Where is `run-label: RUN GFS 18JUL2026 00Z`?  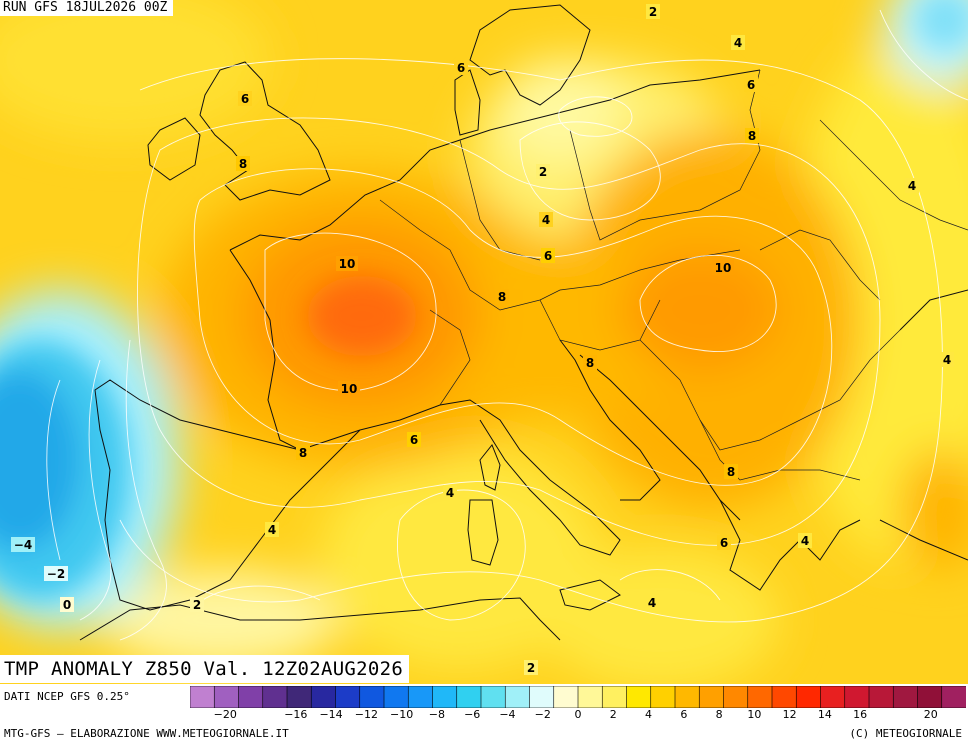
run-label: RUN GFS 18JUL2026 00Z is located at coordinates (87, 8).